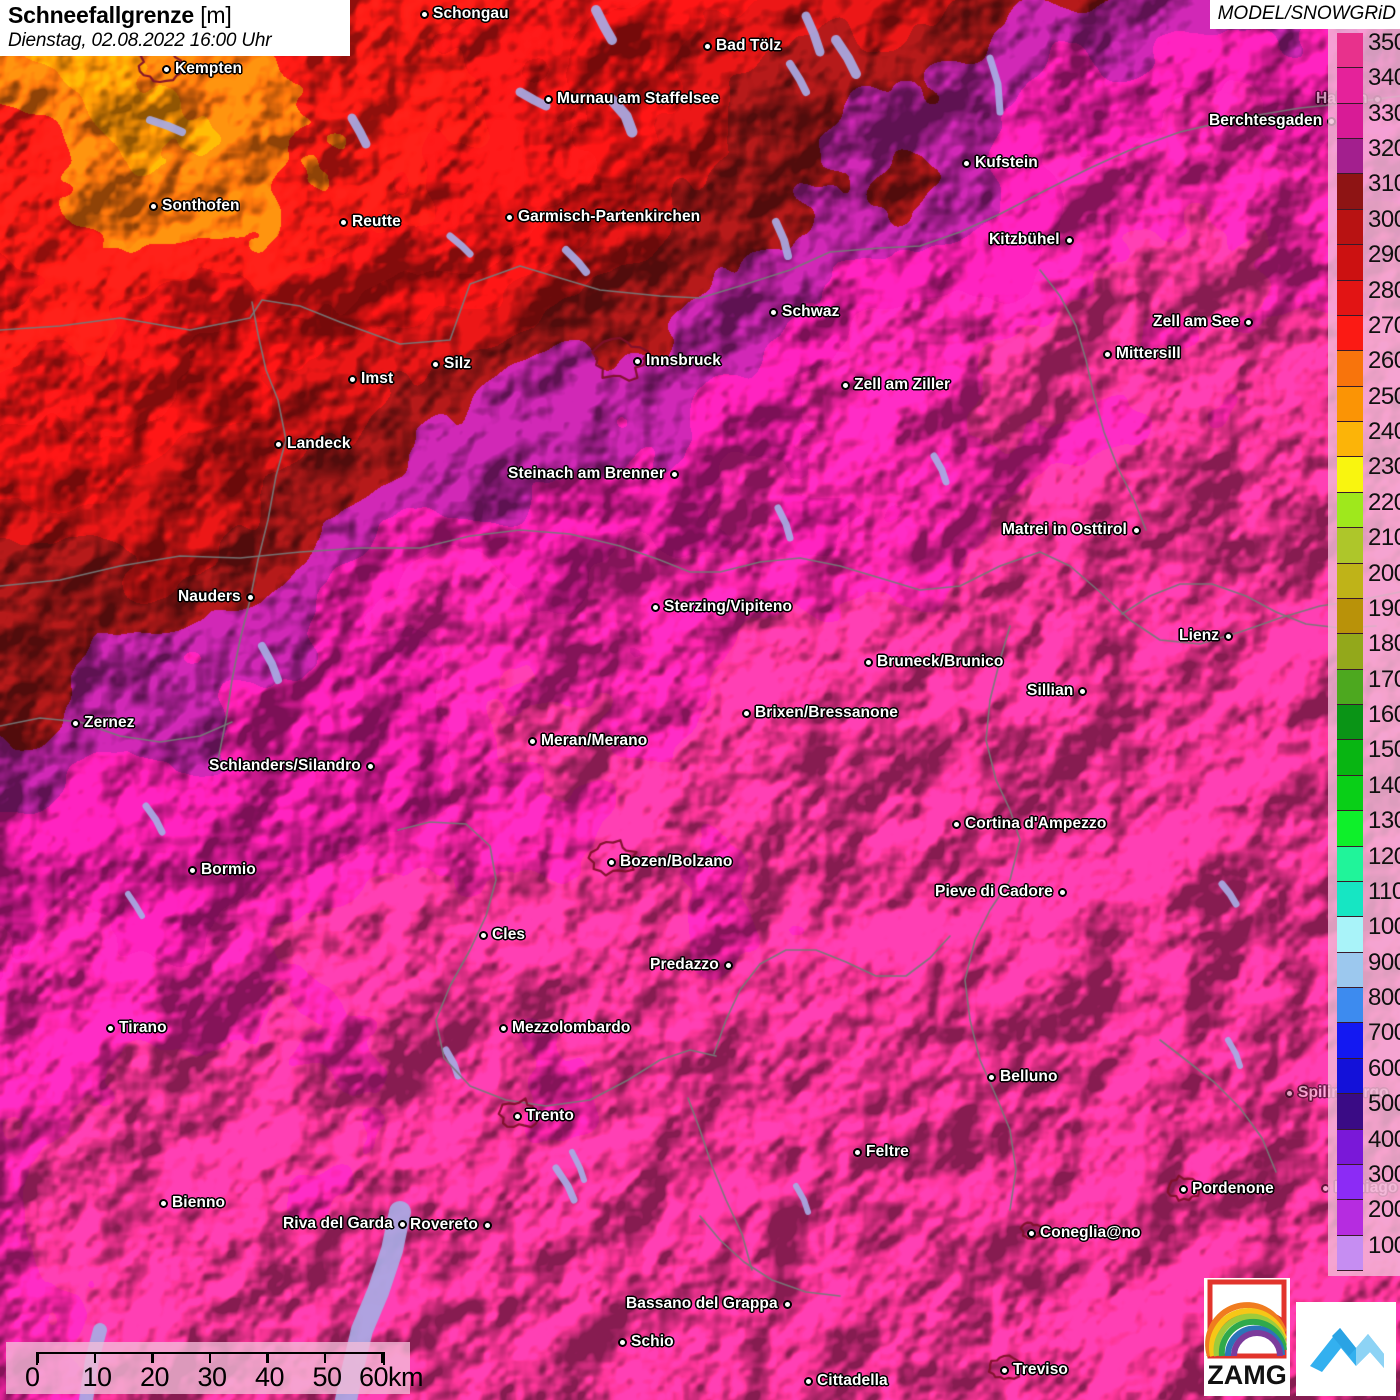  Describe the element at coordinates (1346, 1349) in the screenshot. I see `snowgrid-logo` at that location.